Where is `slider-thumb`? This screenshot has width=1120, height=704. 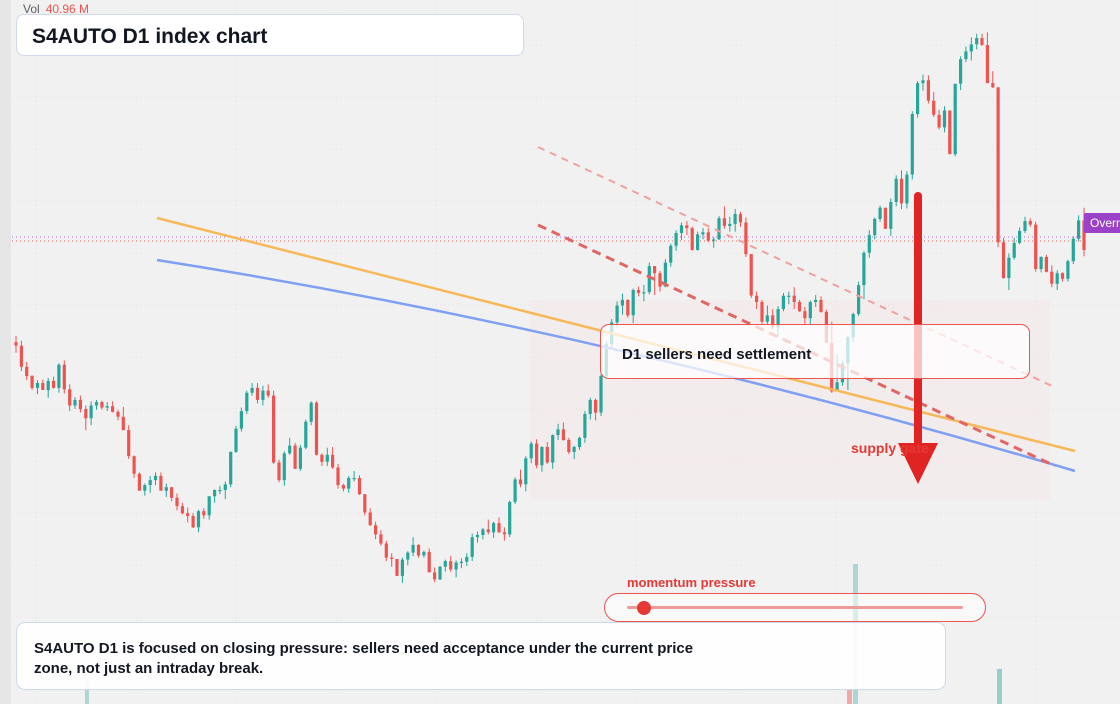 slider-thumb is located at coordinates (643, 608).